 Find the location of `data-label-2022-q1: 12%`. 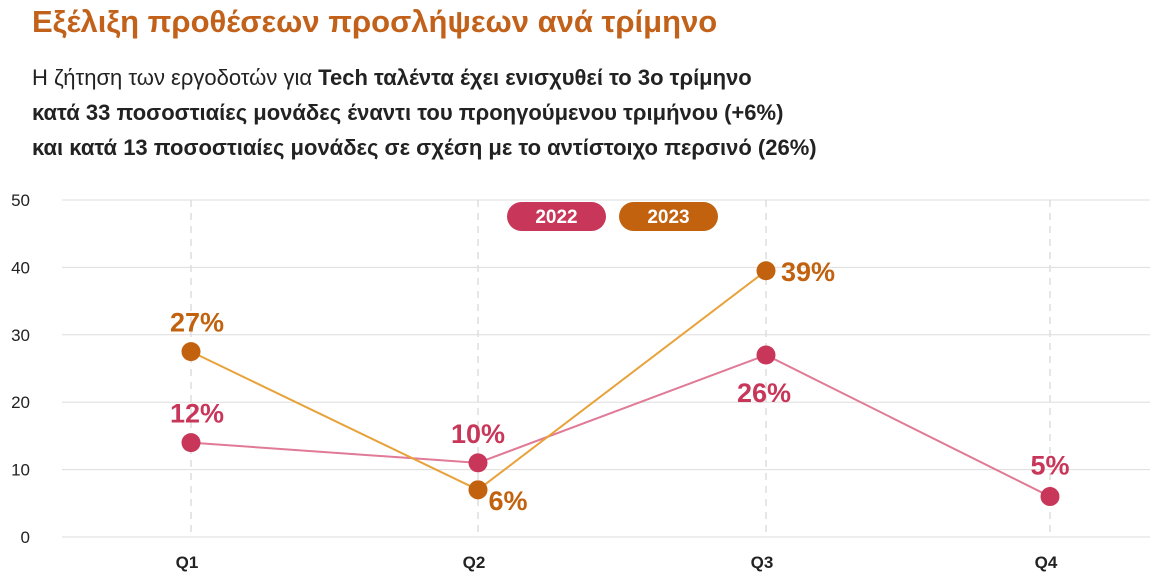

data-label-2022-q1: 12% is located at coordinates (197, 414).